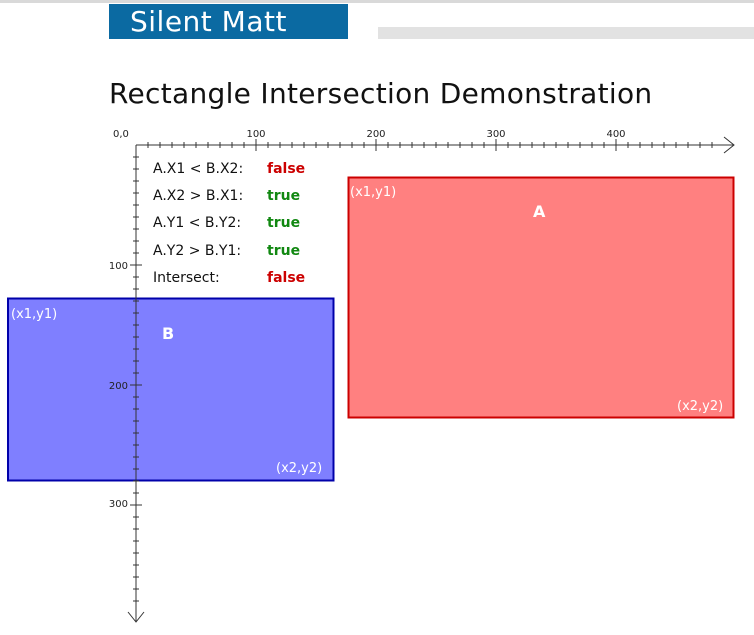 The height and width of the screenshot is (635, 754). What do you see at coordinates (118, 266) in the screenshot?
I see `y-tick-label: 100` at bounding box center [118, 266].